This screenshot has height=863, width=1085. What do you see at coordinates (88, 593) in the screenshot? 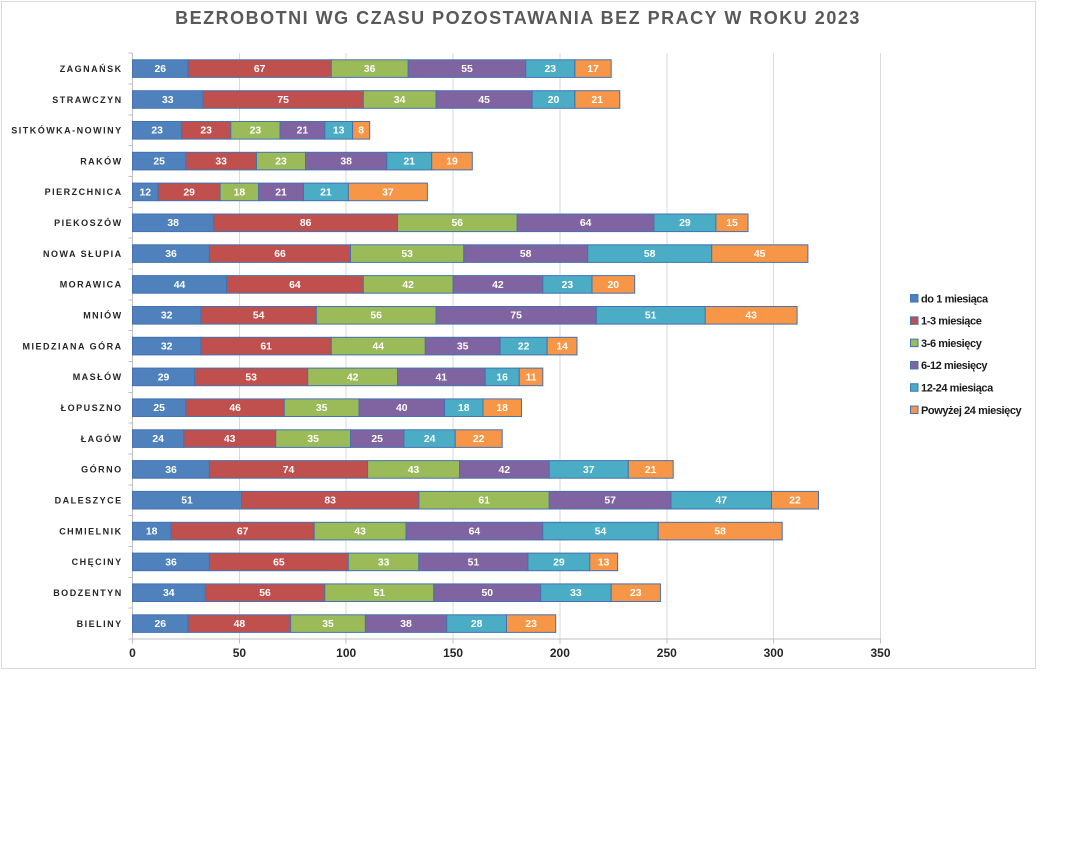
I see `svg-text: BODZENTYN` at bounding box center [88, 593].